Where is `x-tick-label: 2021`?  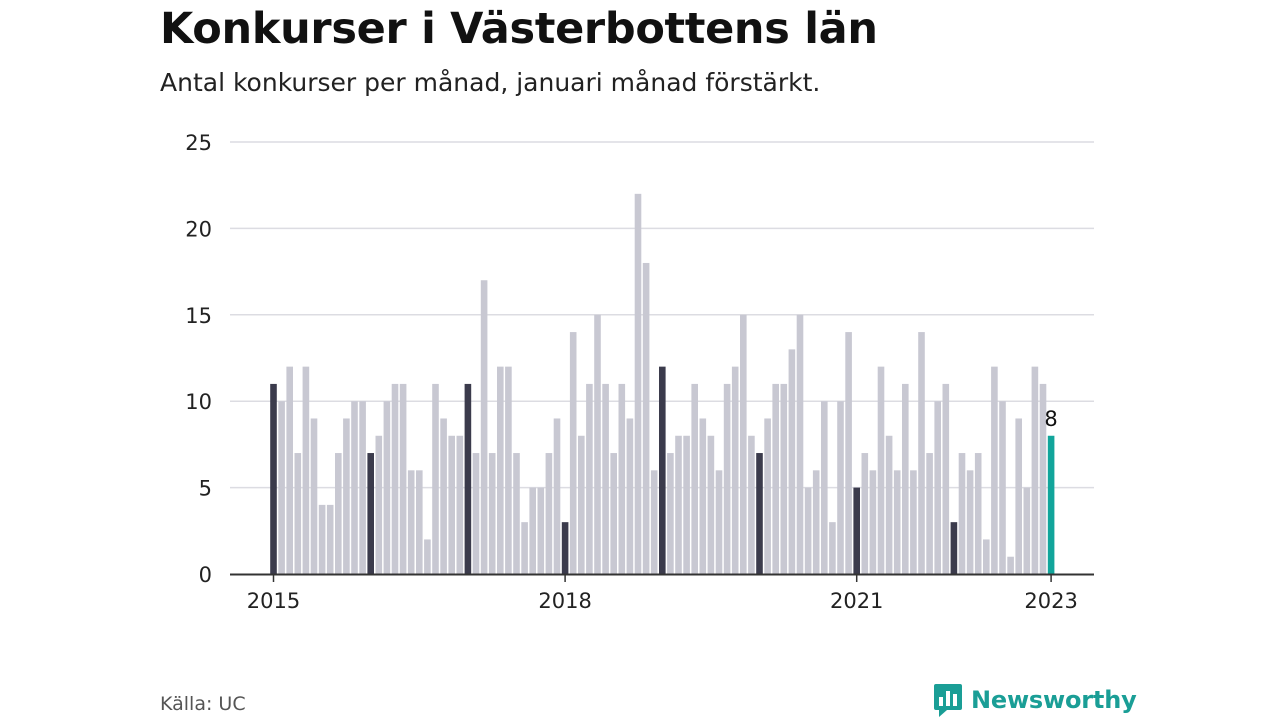
x-tick-label: 2021 is located at coordinates (856, 601).